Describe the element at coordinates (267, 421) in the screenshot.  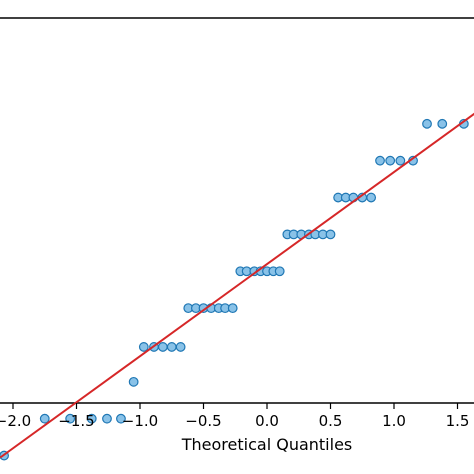
I see `x-tick-label: 0.0` at that location.